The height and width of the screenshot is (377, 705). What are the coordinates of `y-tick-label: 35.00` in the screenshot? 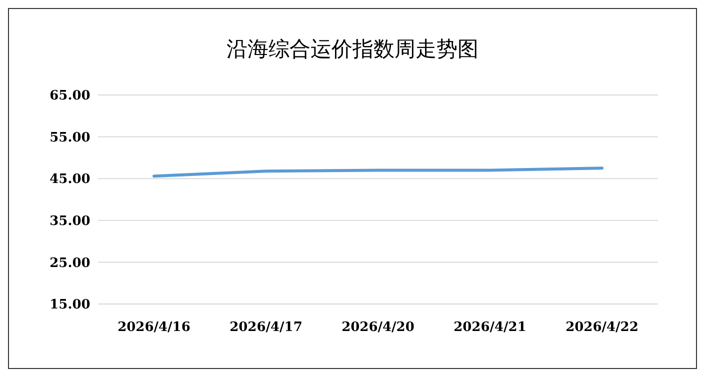 It's located at (70, 222).